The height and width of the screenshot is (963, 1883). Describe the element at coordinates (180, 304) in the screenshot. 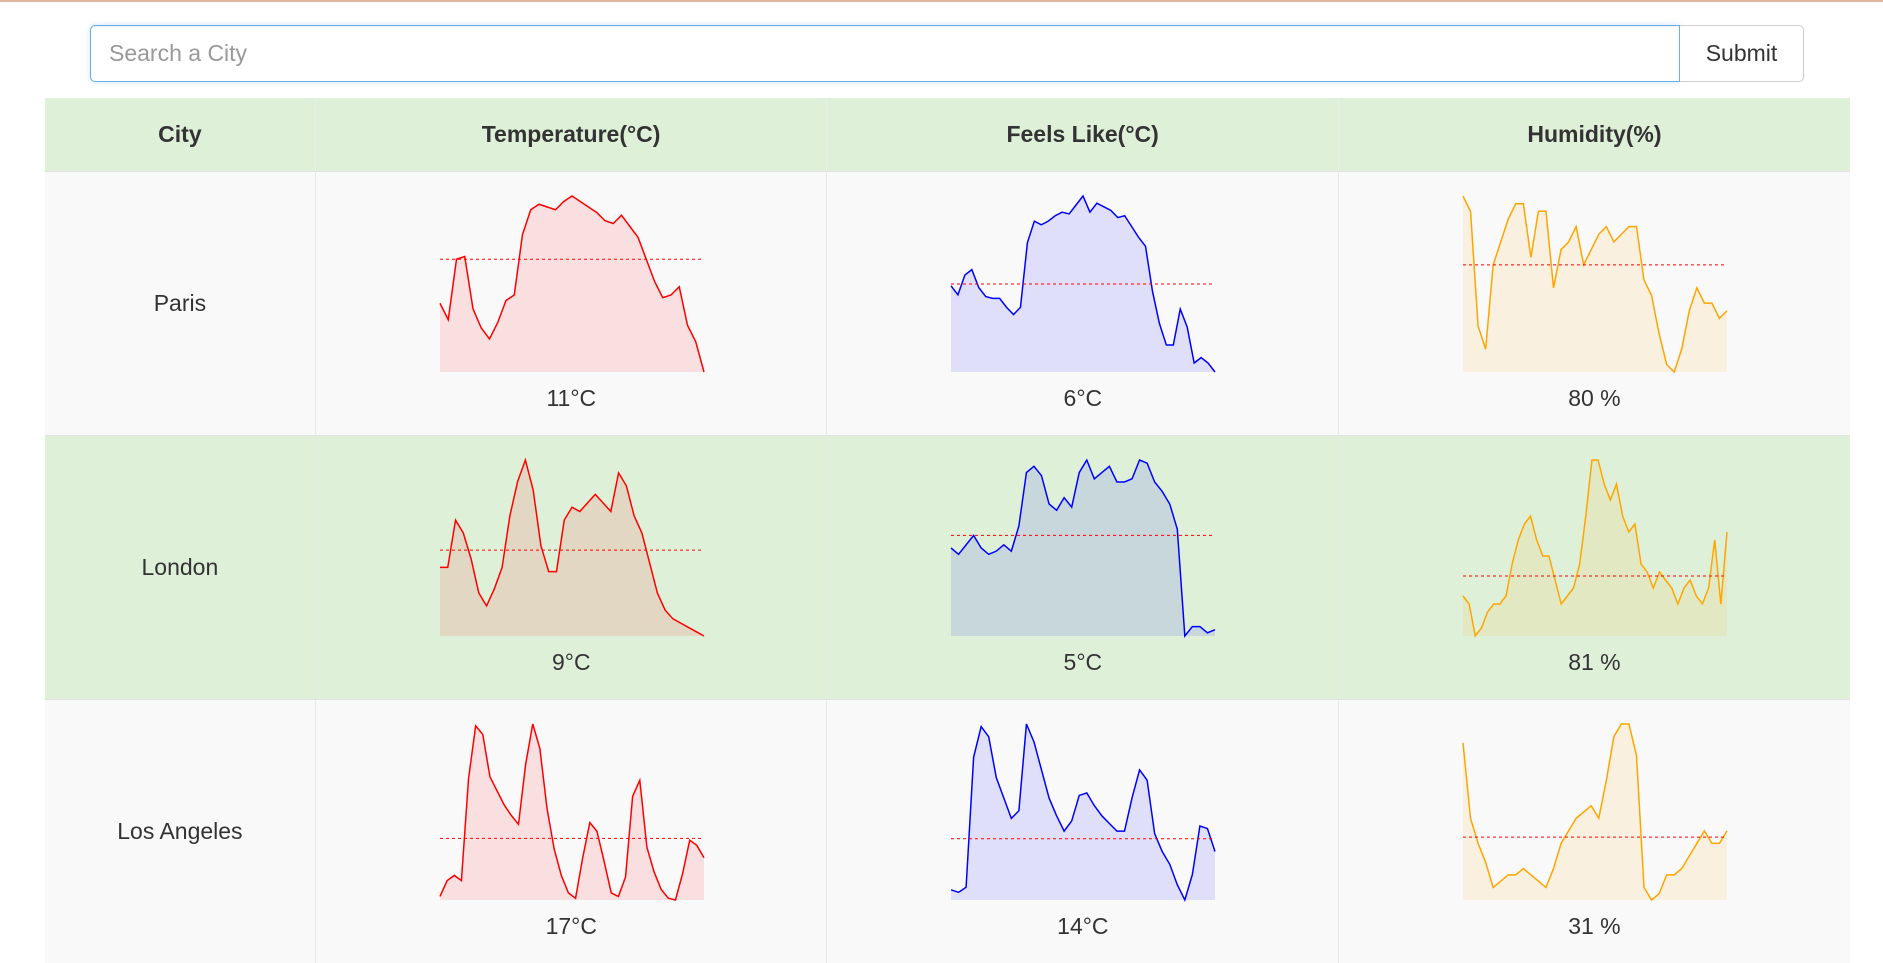

I see `city-name: Paris` at that location.